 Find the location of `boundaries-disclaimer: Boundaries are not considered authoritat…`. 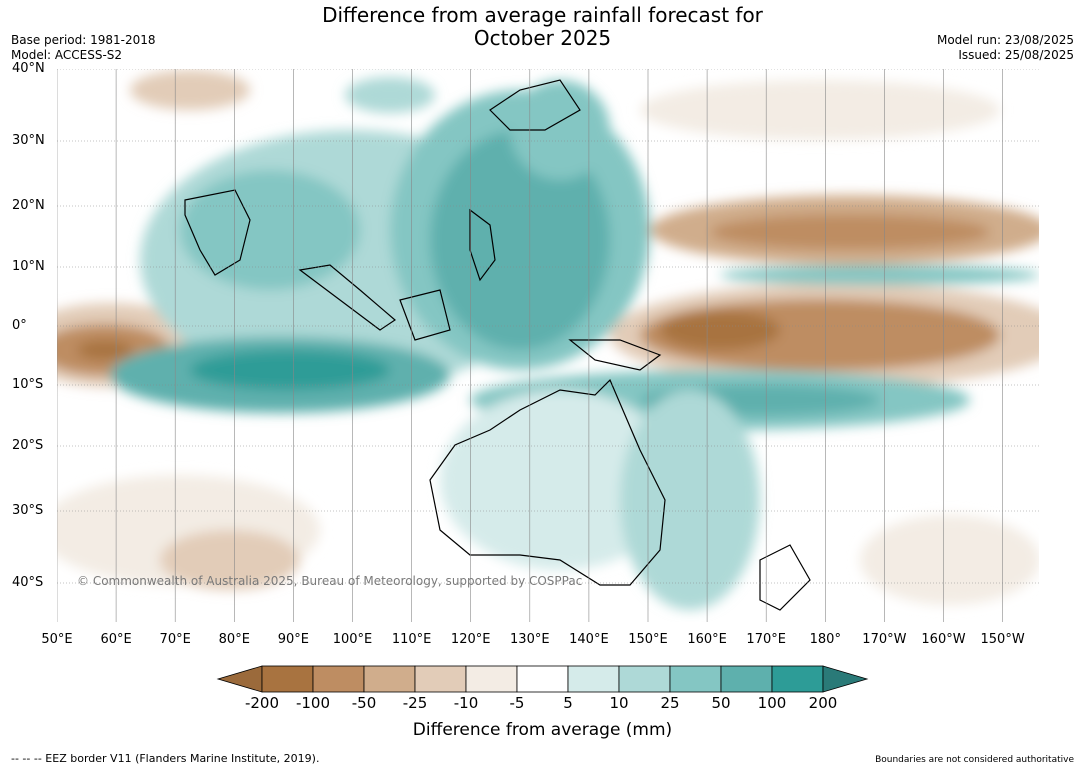

boundaries-disclaimer: Boundaries are not considered authoritat… is located at coordinates (974, 760).